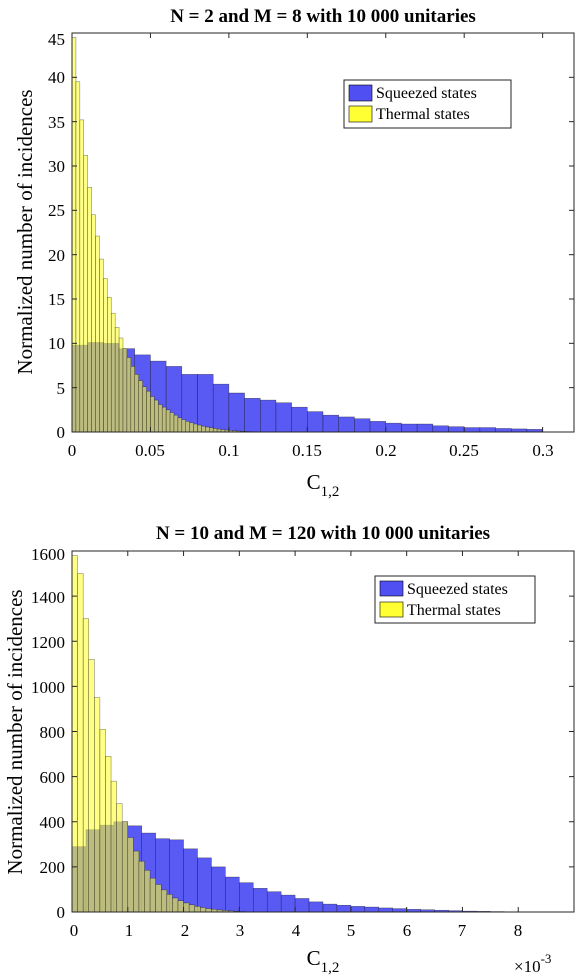 The height and width of the screenshot is (980, 577). What do you see at coordinates (307, 450) in the screenshot?
I see `x-tick-label: 0.15` at bounding box center [307, 450].